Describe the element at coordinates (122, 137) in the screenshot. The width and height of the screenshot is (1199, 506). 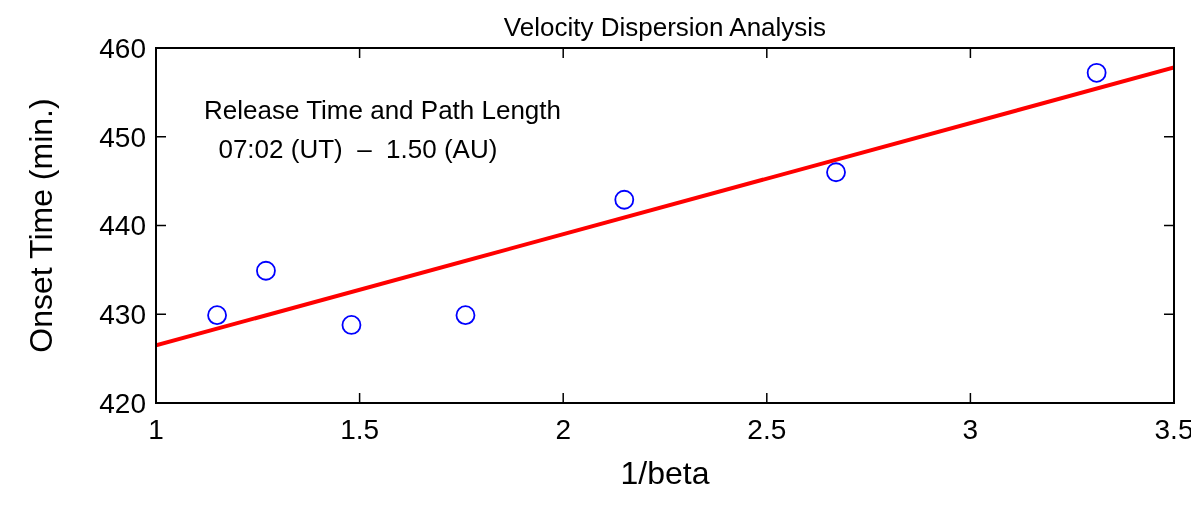
I see `y-tick-label: 450` at that location.